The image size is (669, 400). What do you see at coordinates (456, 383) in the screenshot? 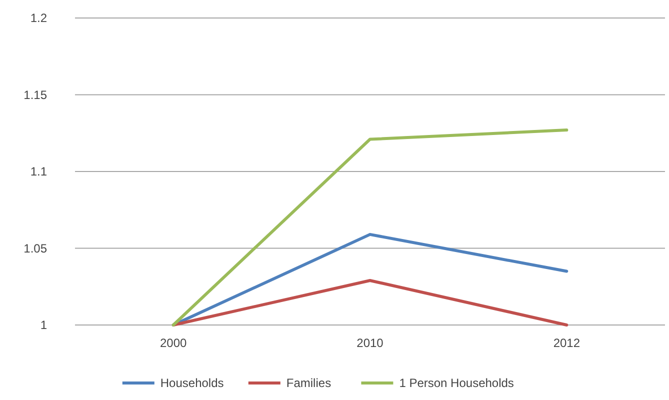
I see `legend-label: 1 Person Households` at bounding box center [456, 383].